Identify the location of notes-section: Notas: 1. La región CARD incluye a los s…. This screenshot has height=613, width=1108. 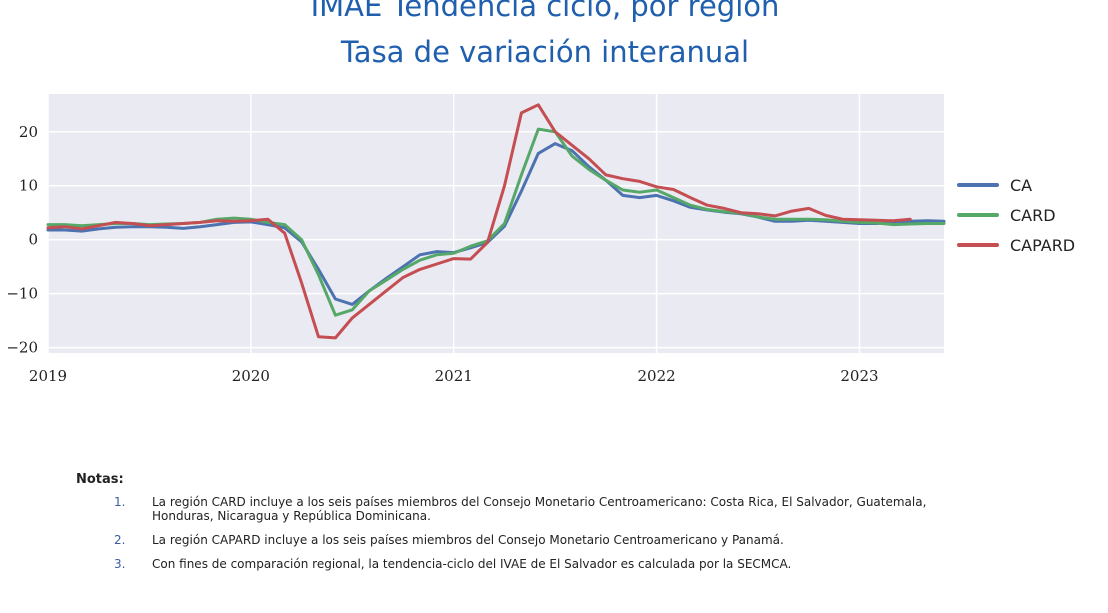
(526, 526).